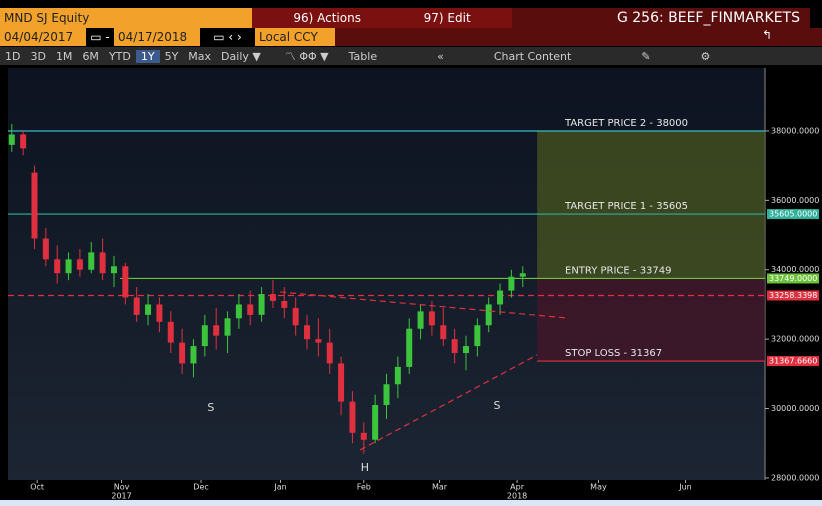 This screenshot has height=506, width=822. I want to click on chart-content: Chart Content, so click(532, 56).